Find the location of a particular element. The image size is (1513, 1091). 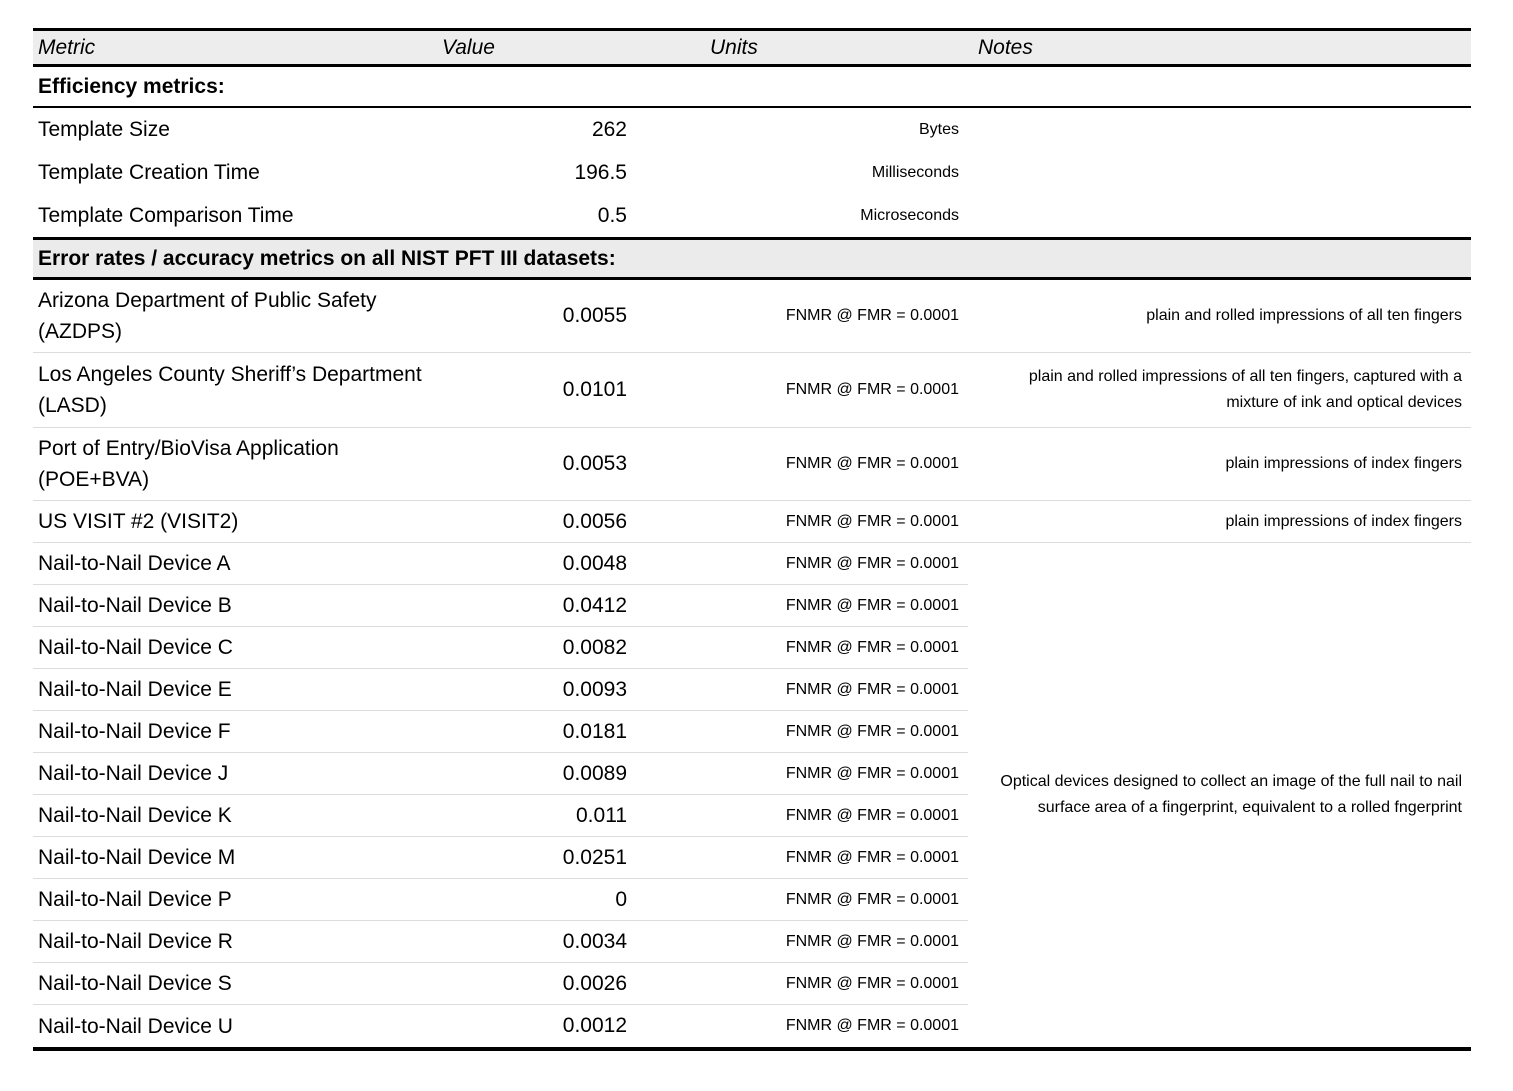

metric-cell: Template Creation Time is located at coordinates (149, 172).